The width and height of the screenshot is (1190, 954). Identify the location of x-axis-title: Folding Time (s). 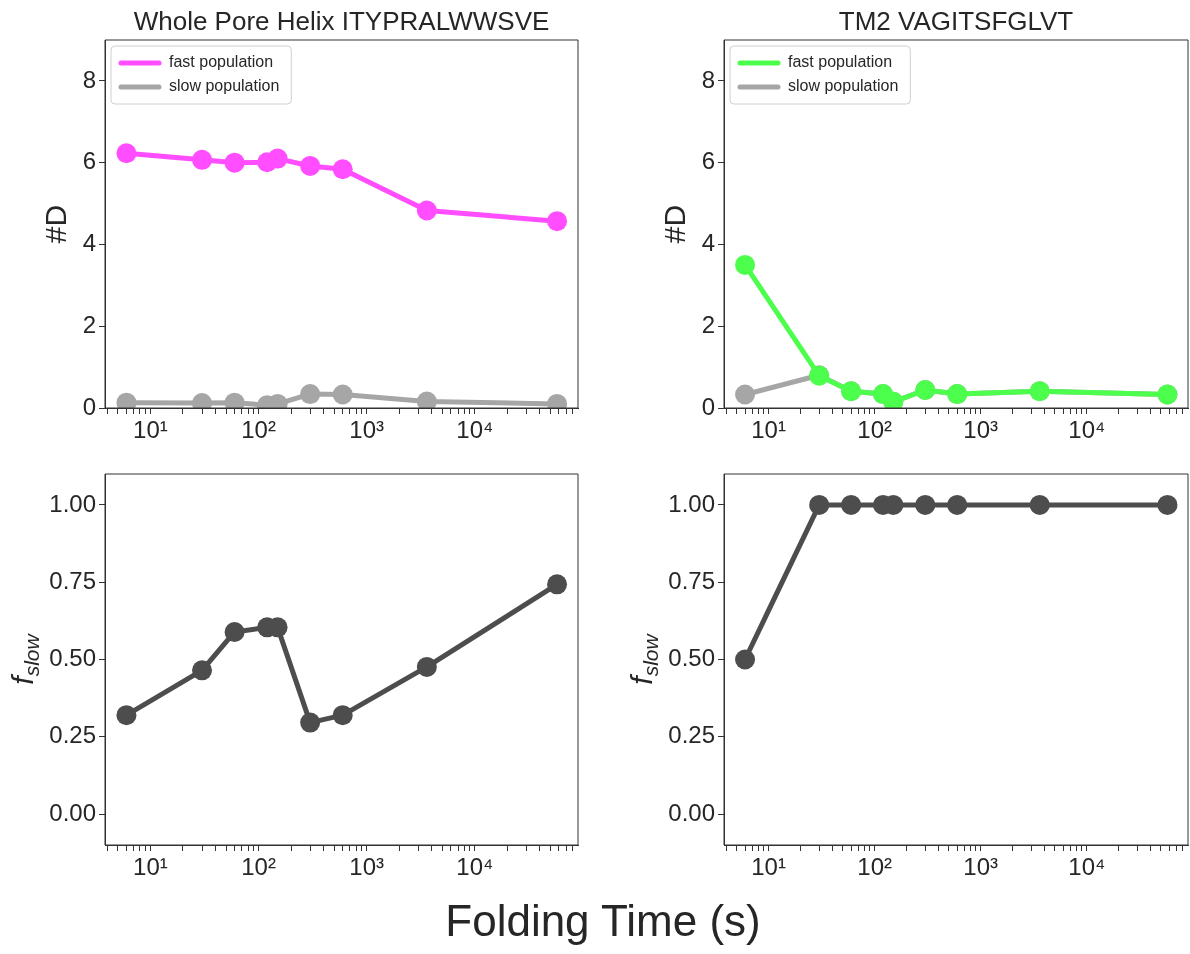
(603, 921).